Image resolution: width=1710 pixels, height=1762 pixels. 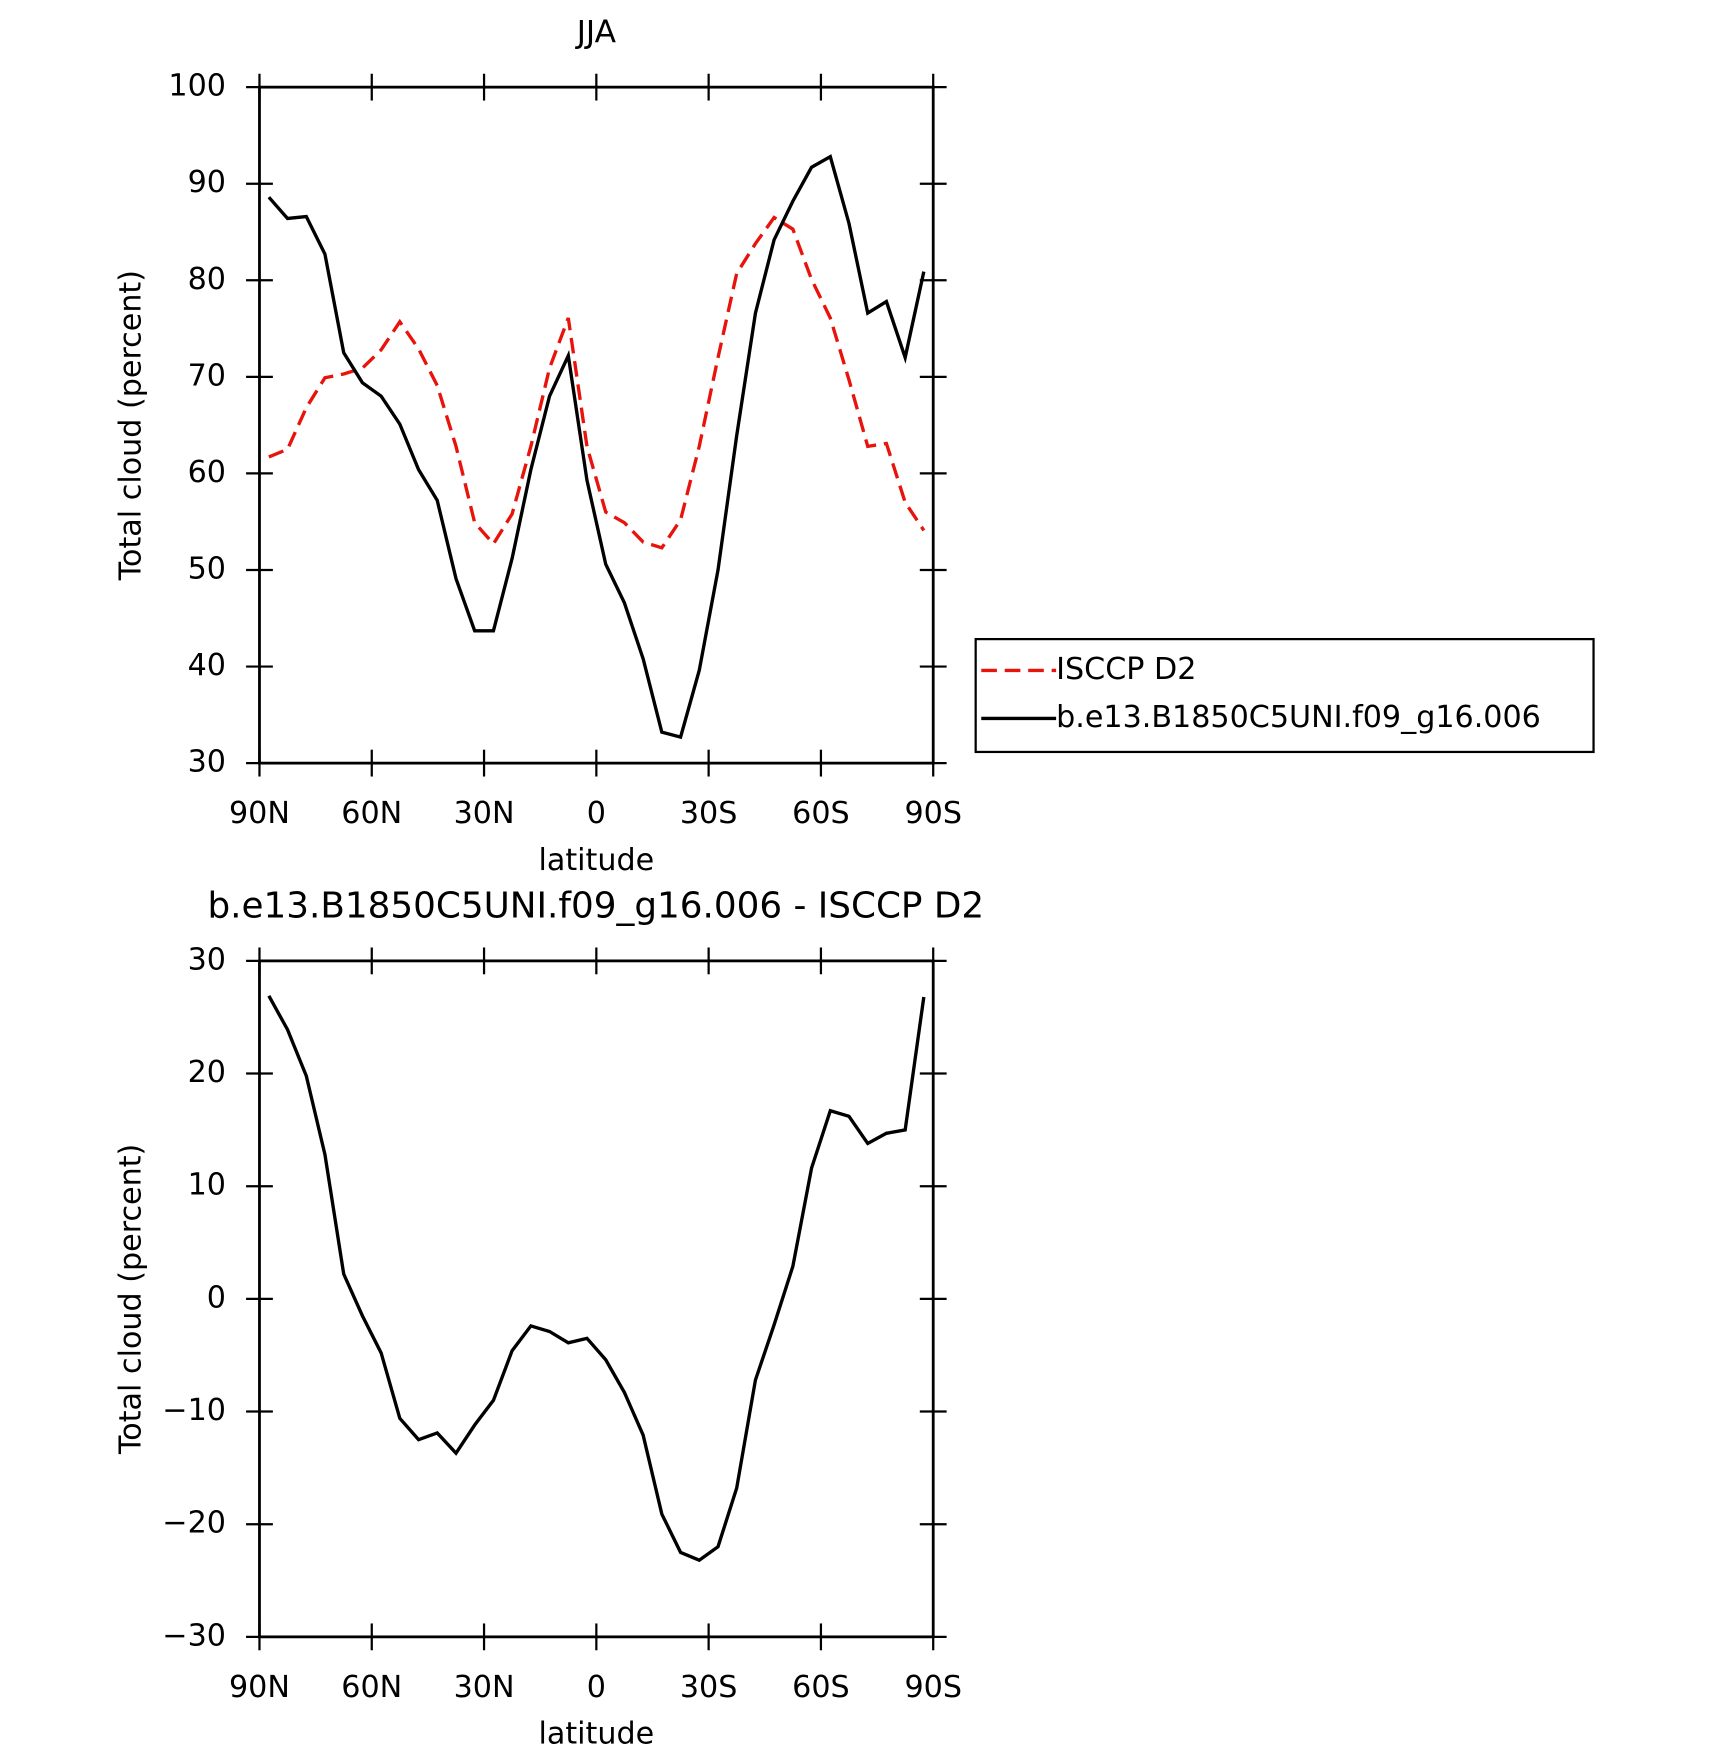 What do you see at coordinates (207, 182) in the screenshot?
I see `y-tick-label: 90` at bounding box center [207, 182].